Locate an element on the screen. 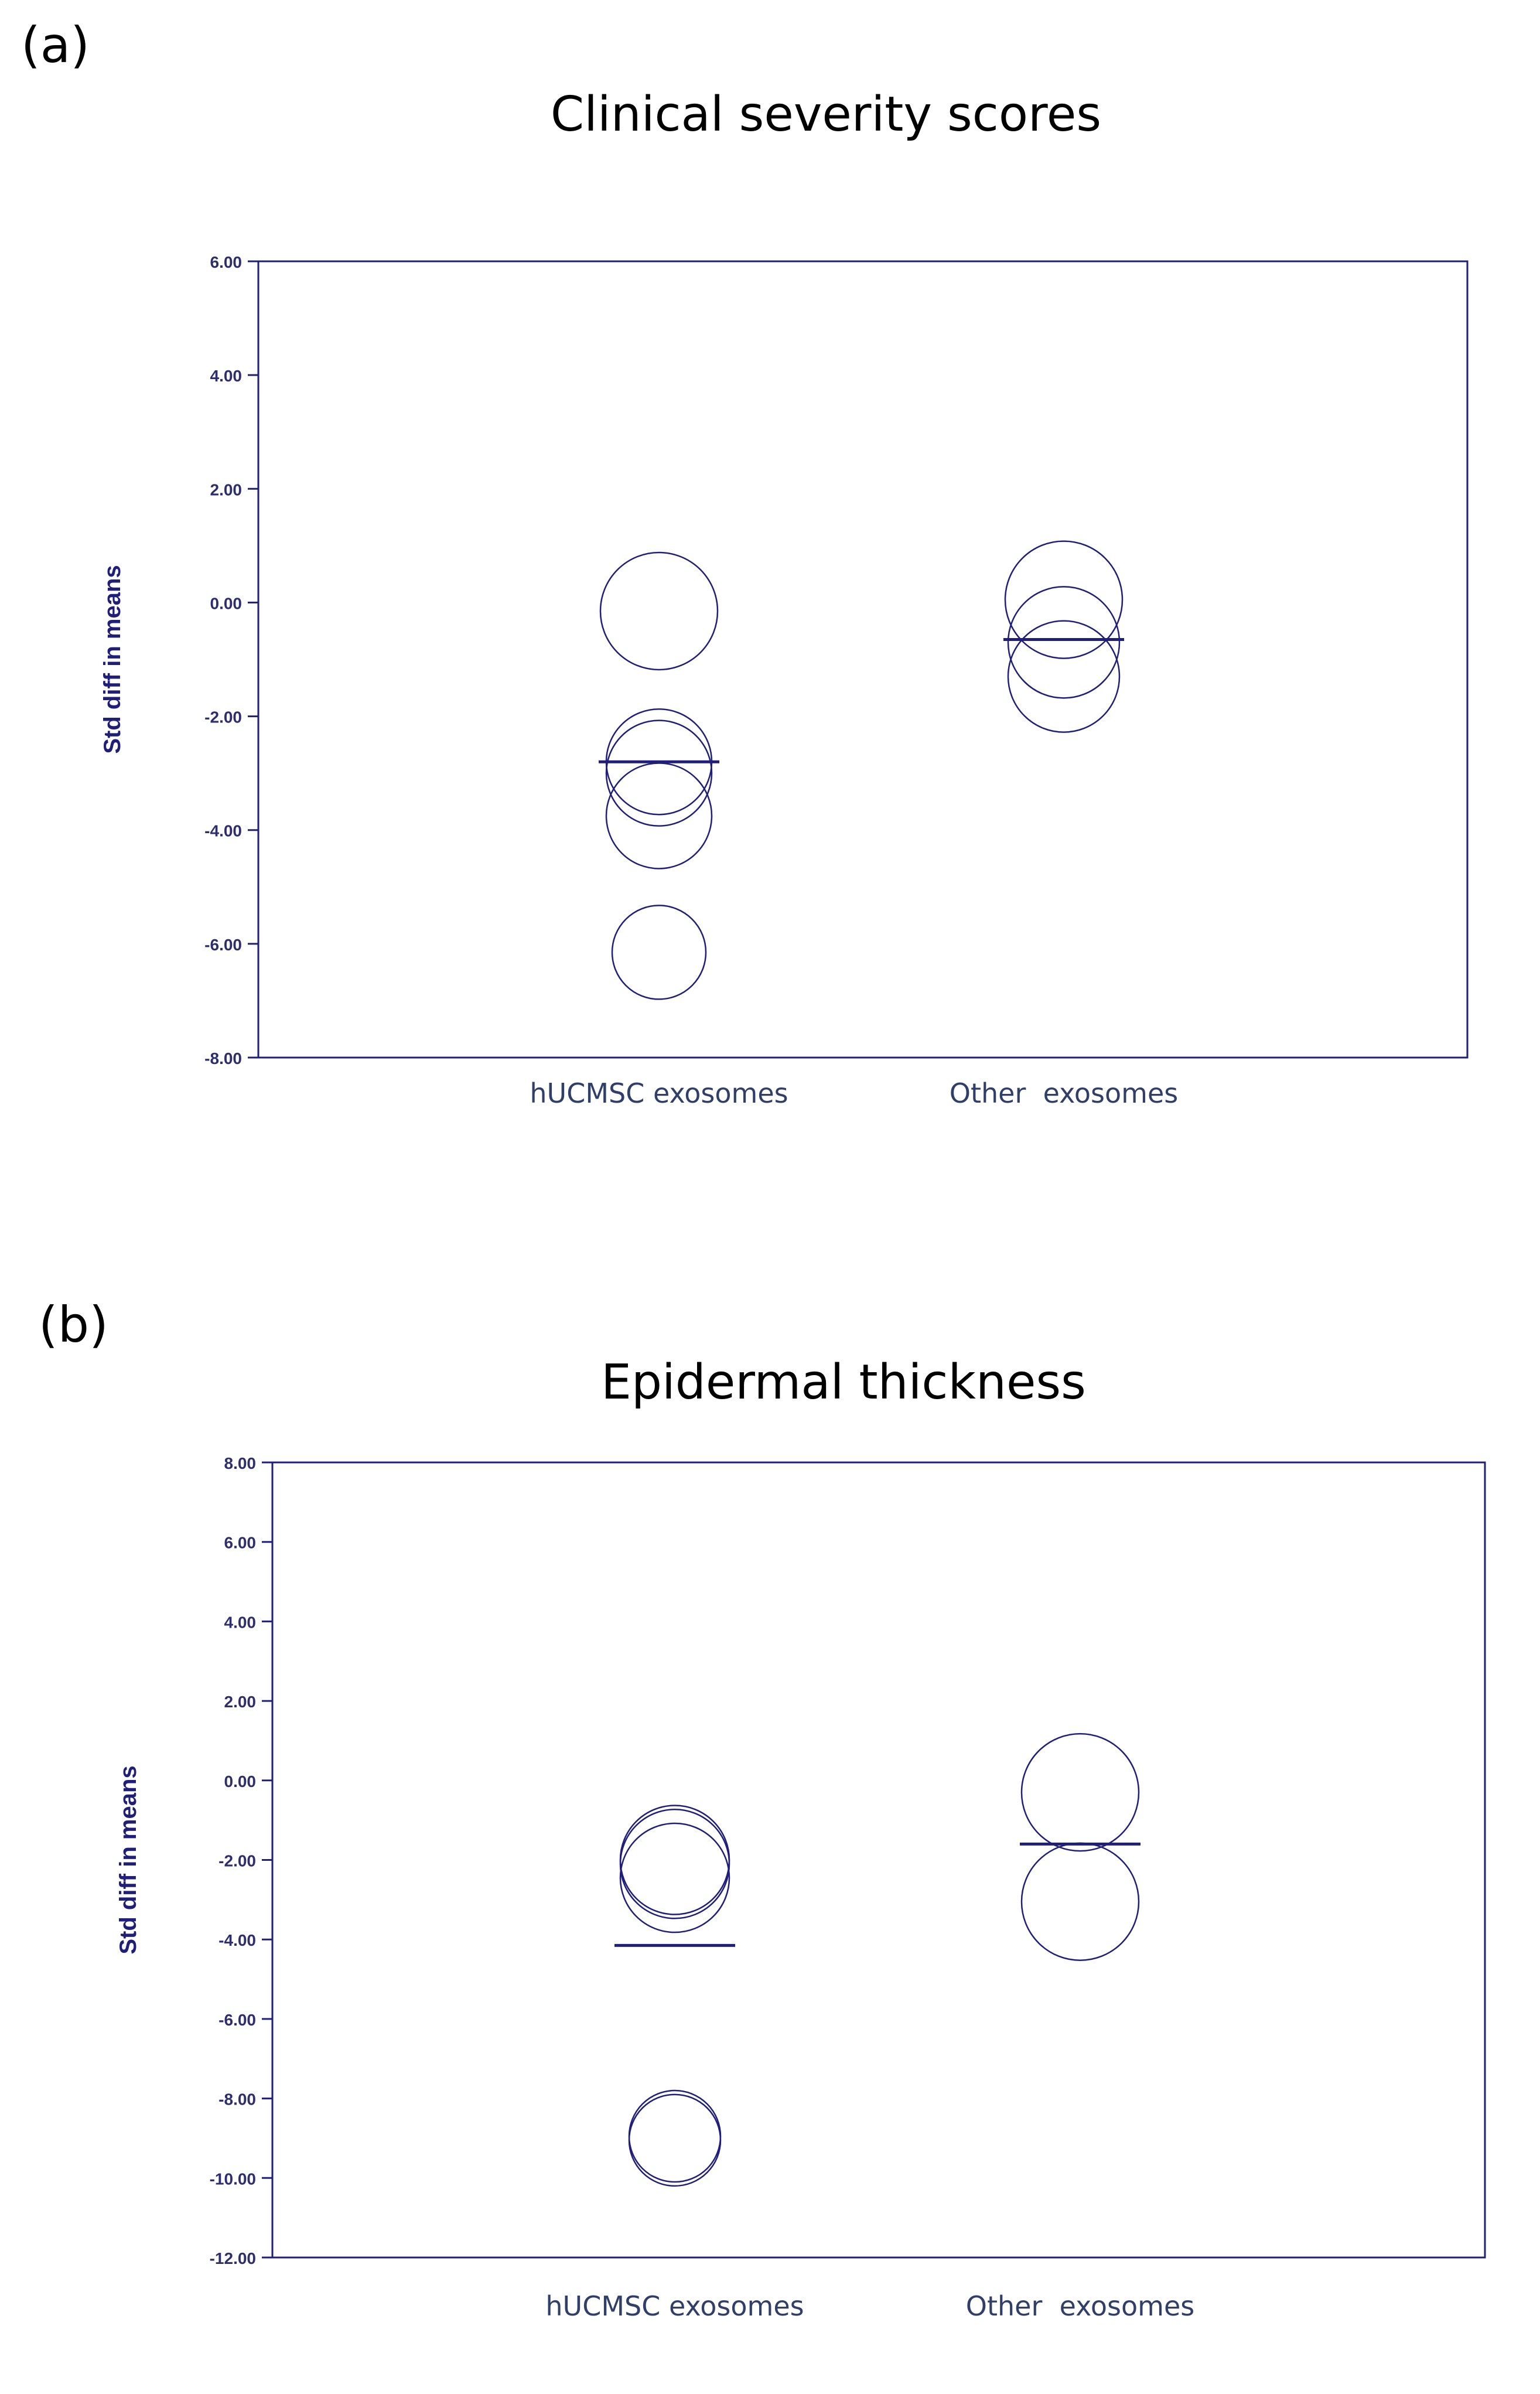 The width and height of the screenshot is (1540, 2394). chart-title: Epidermal thickness is located at coordinates (843, 1383).